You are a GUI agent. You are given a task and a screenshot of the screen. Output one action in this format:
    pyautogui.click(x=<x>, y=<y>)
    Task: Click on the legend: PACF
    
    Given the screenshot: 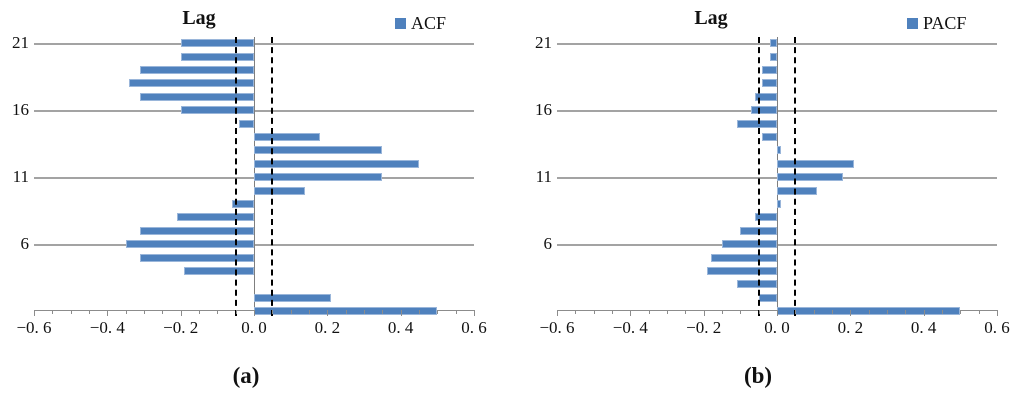 What is the action you would take?
    pyautogui.click(x=936, y=23)
    